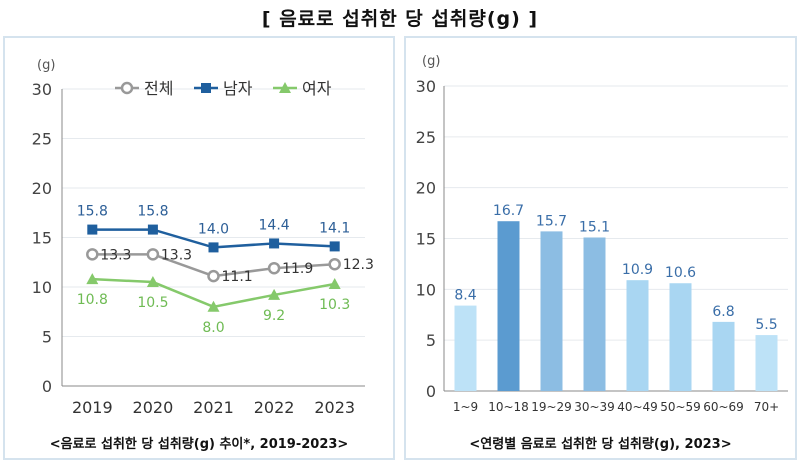 The image size is (800, 468). Describe the element at coordinates (297, 269) in the screenshot. I see `total-data-label: 11.9` at that location.